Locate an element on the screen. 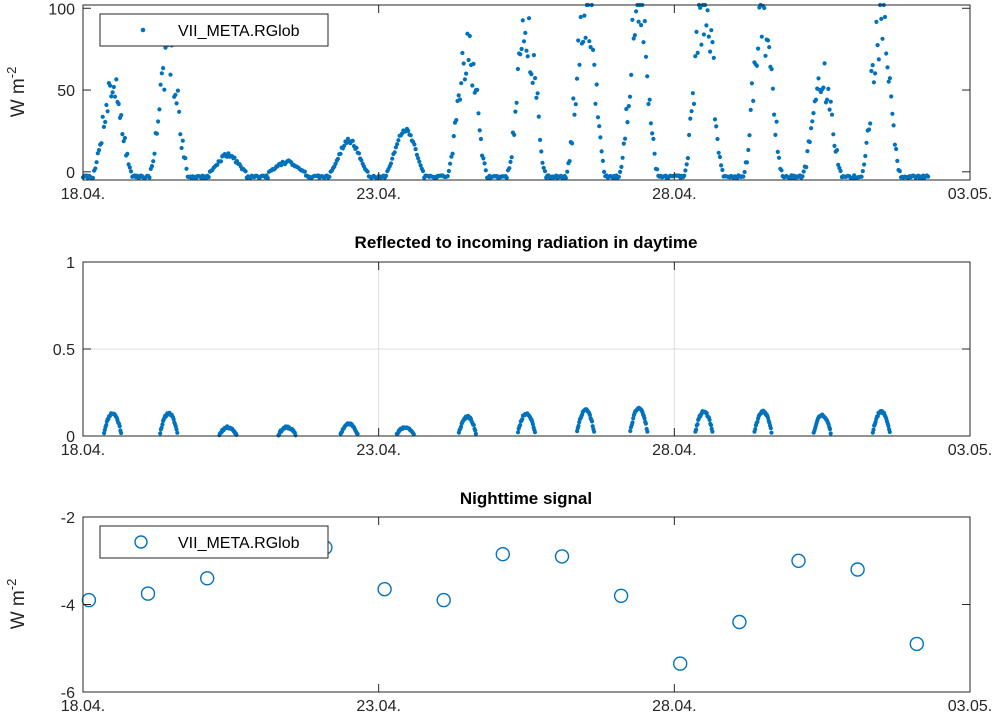 This screenshot has width=1000, height=724. y-tick-label: -2 is located at coordinates (68, 518).